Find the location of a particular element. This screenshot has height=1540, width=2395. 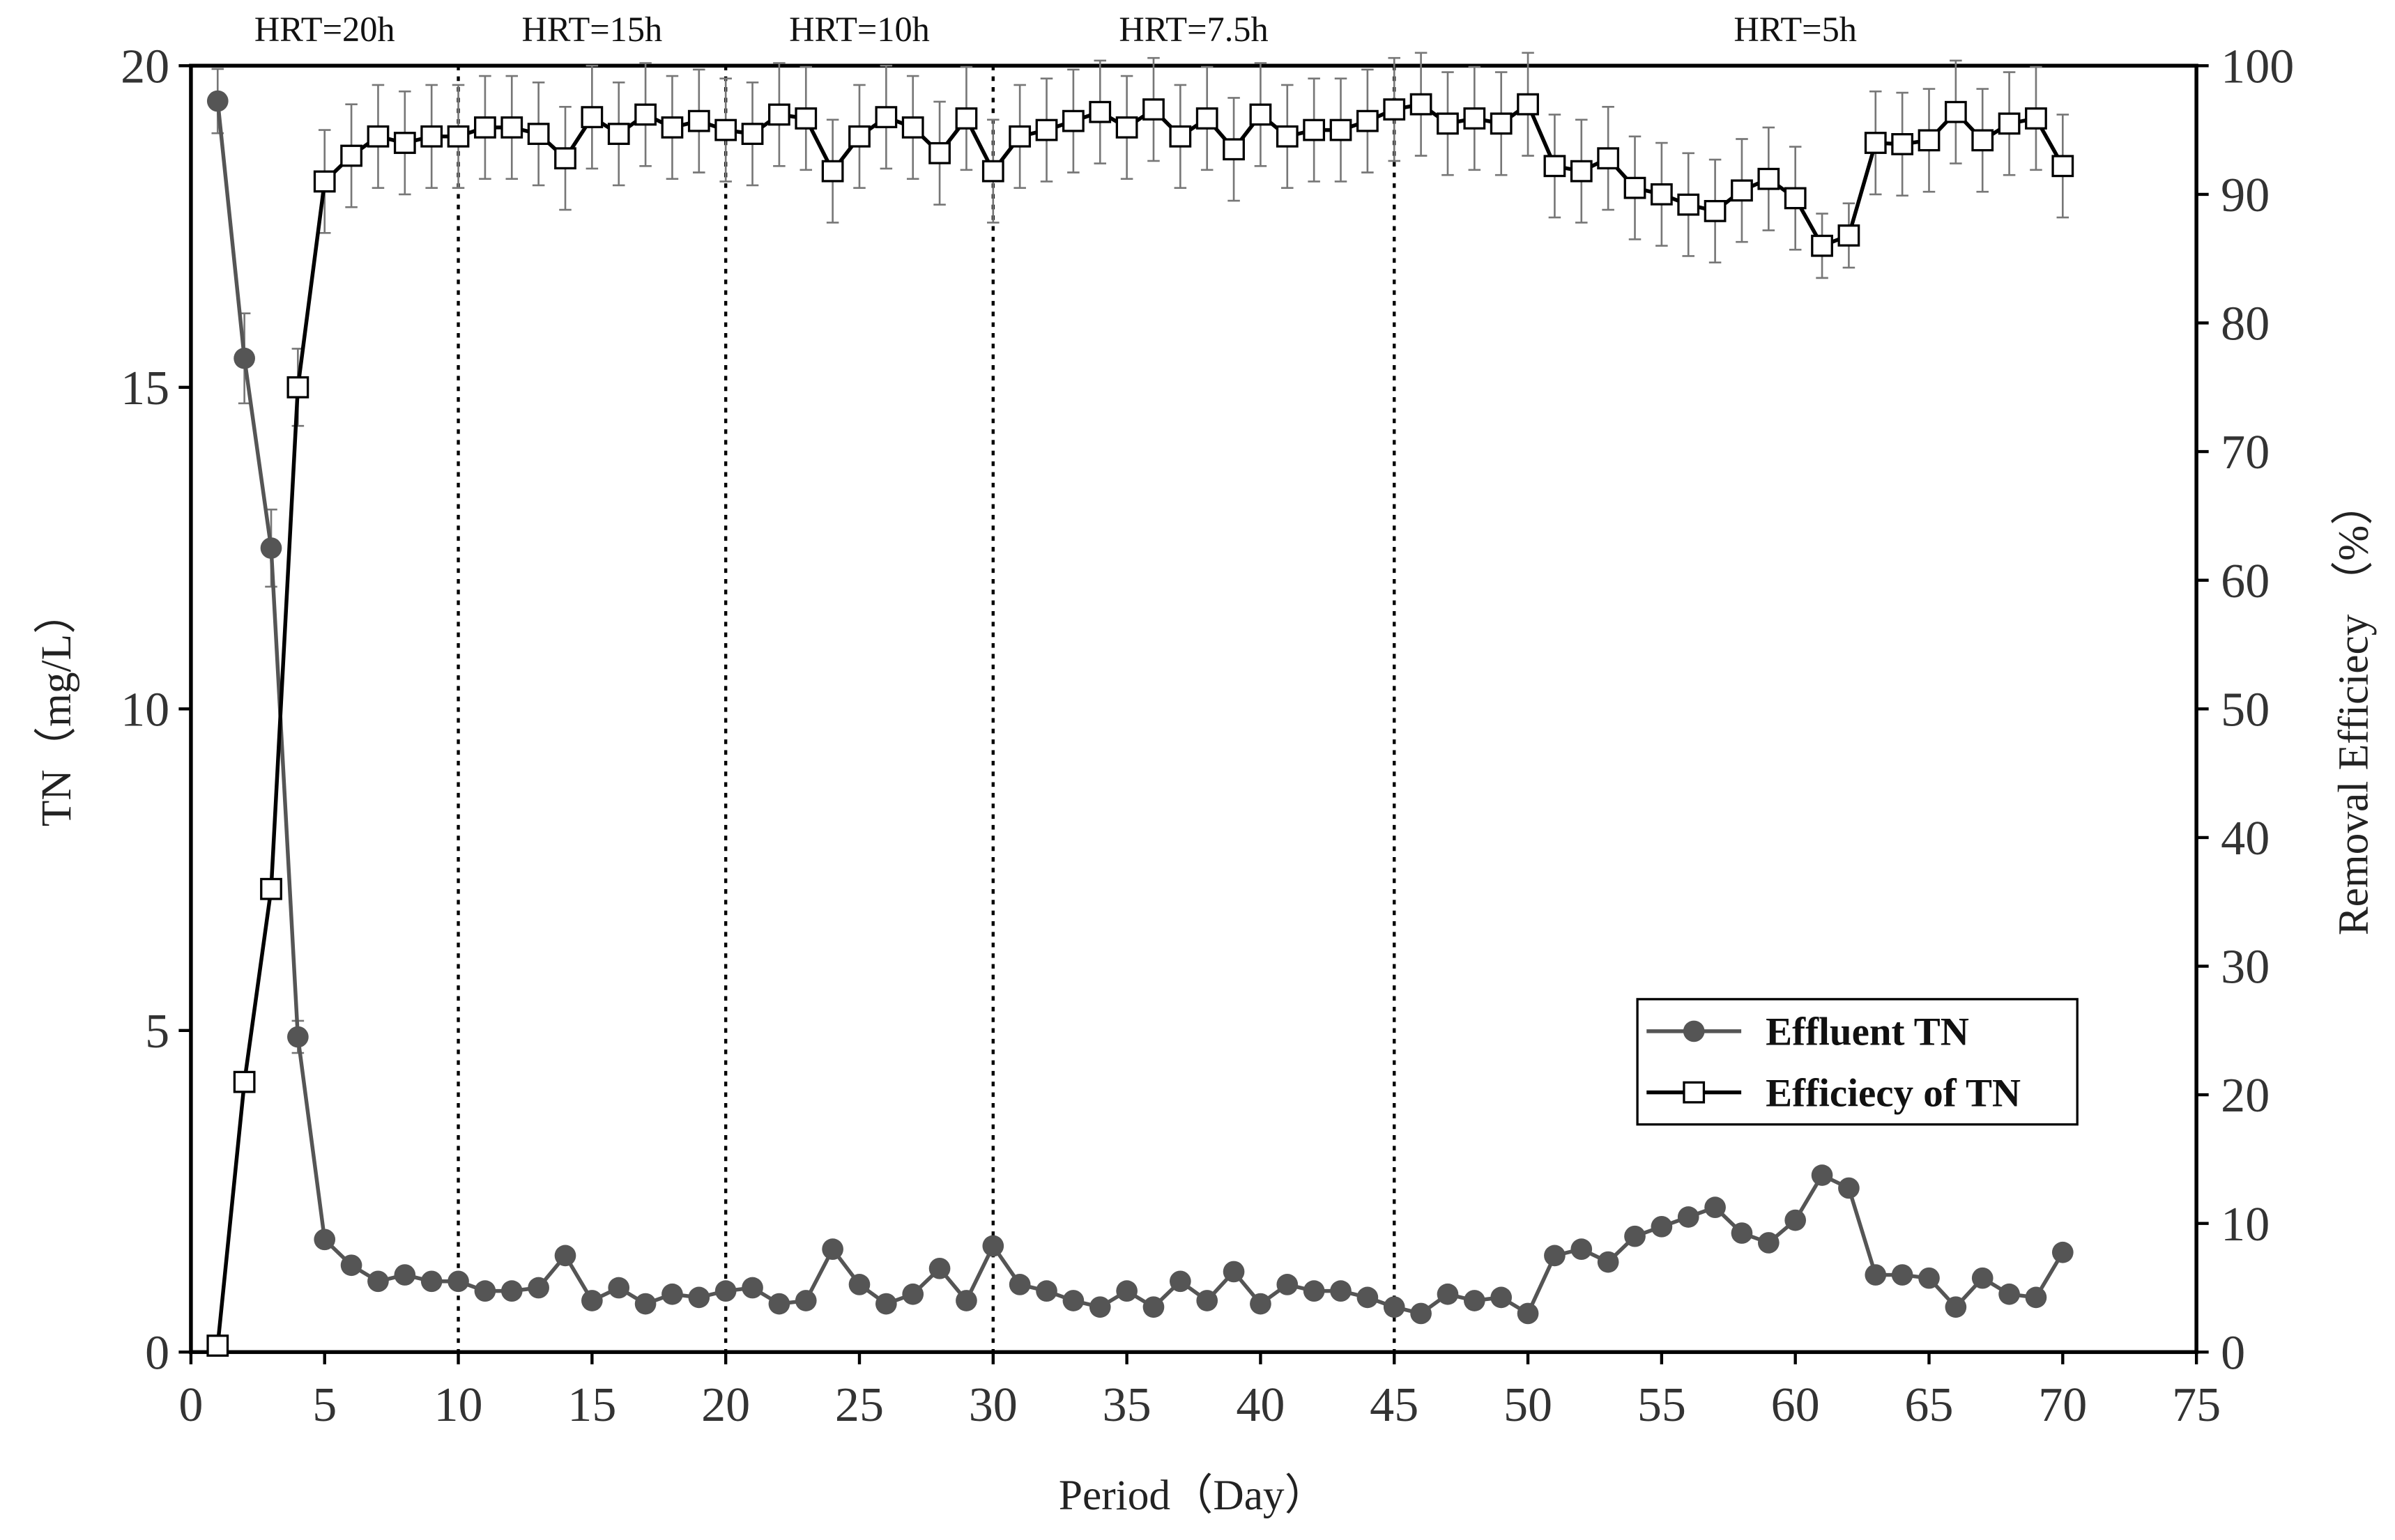

y-tick-label: 10 is located at coordinates (145, 709).